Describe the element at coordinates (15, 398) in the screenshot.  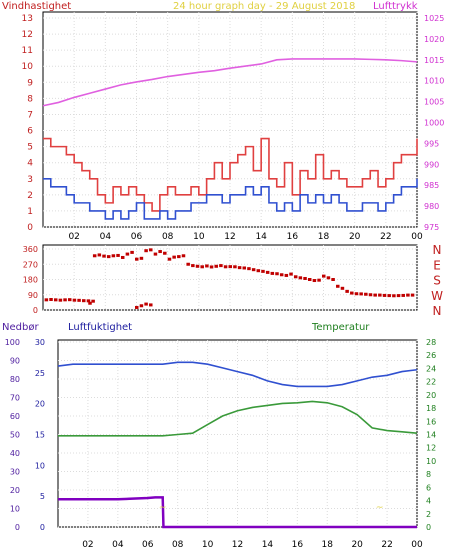
I see `rain-tick: 70` at that location.